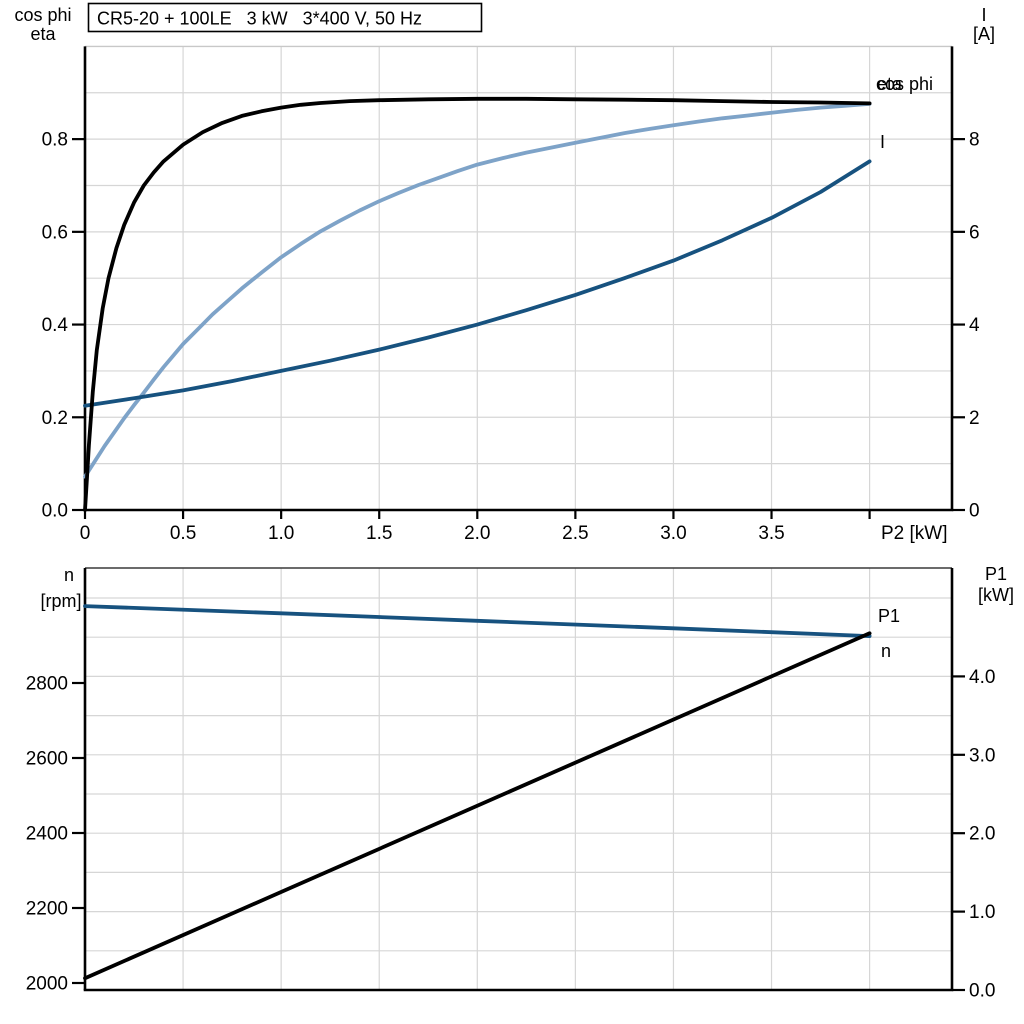  Describe the element at coordinates (43, 34) in the screenshot. I see `left-axis-title: eta` at that location.